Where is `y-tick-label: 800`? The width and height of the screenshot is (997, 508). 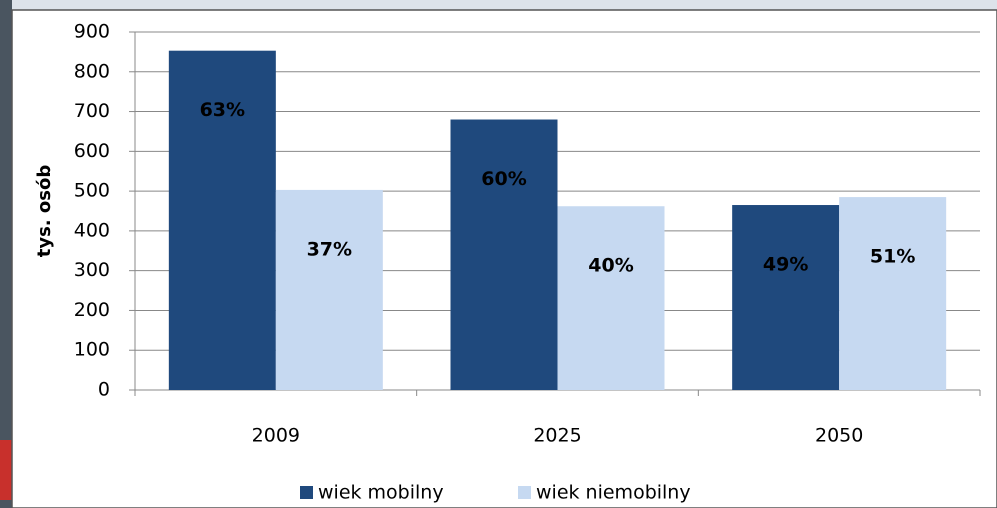
y-tick-label: 800 is located at coordinates (92, 71).